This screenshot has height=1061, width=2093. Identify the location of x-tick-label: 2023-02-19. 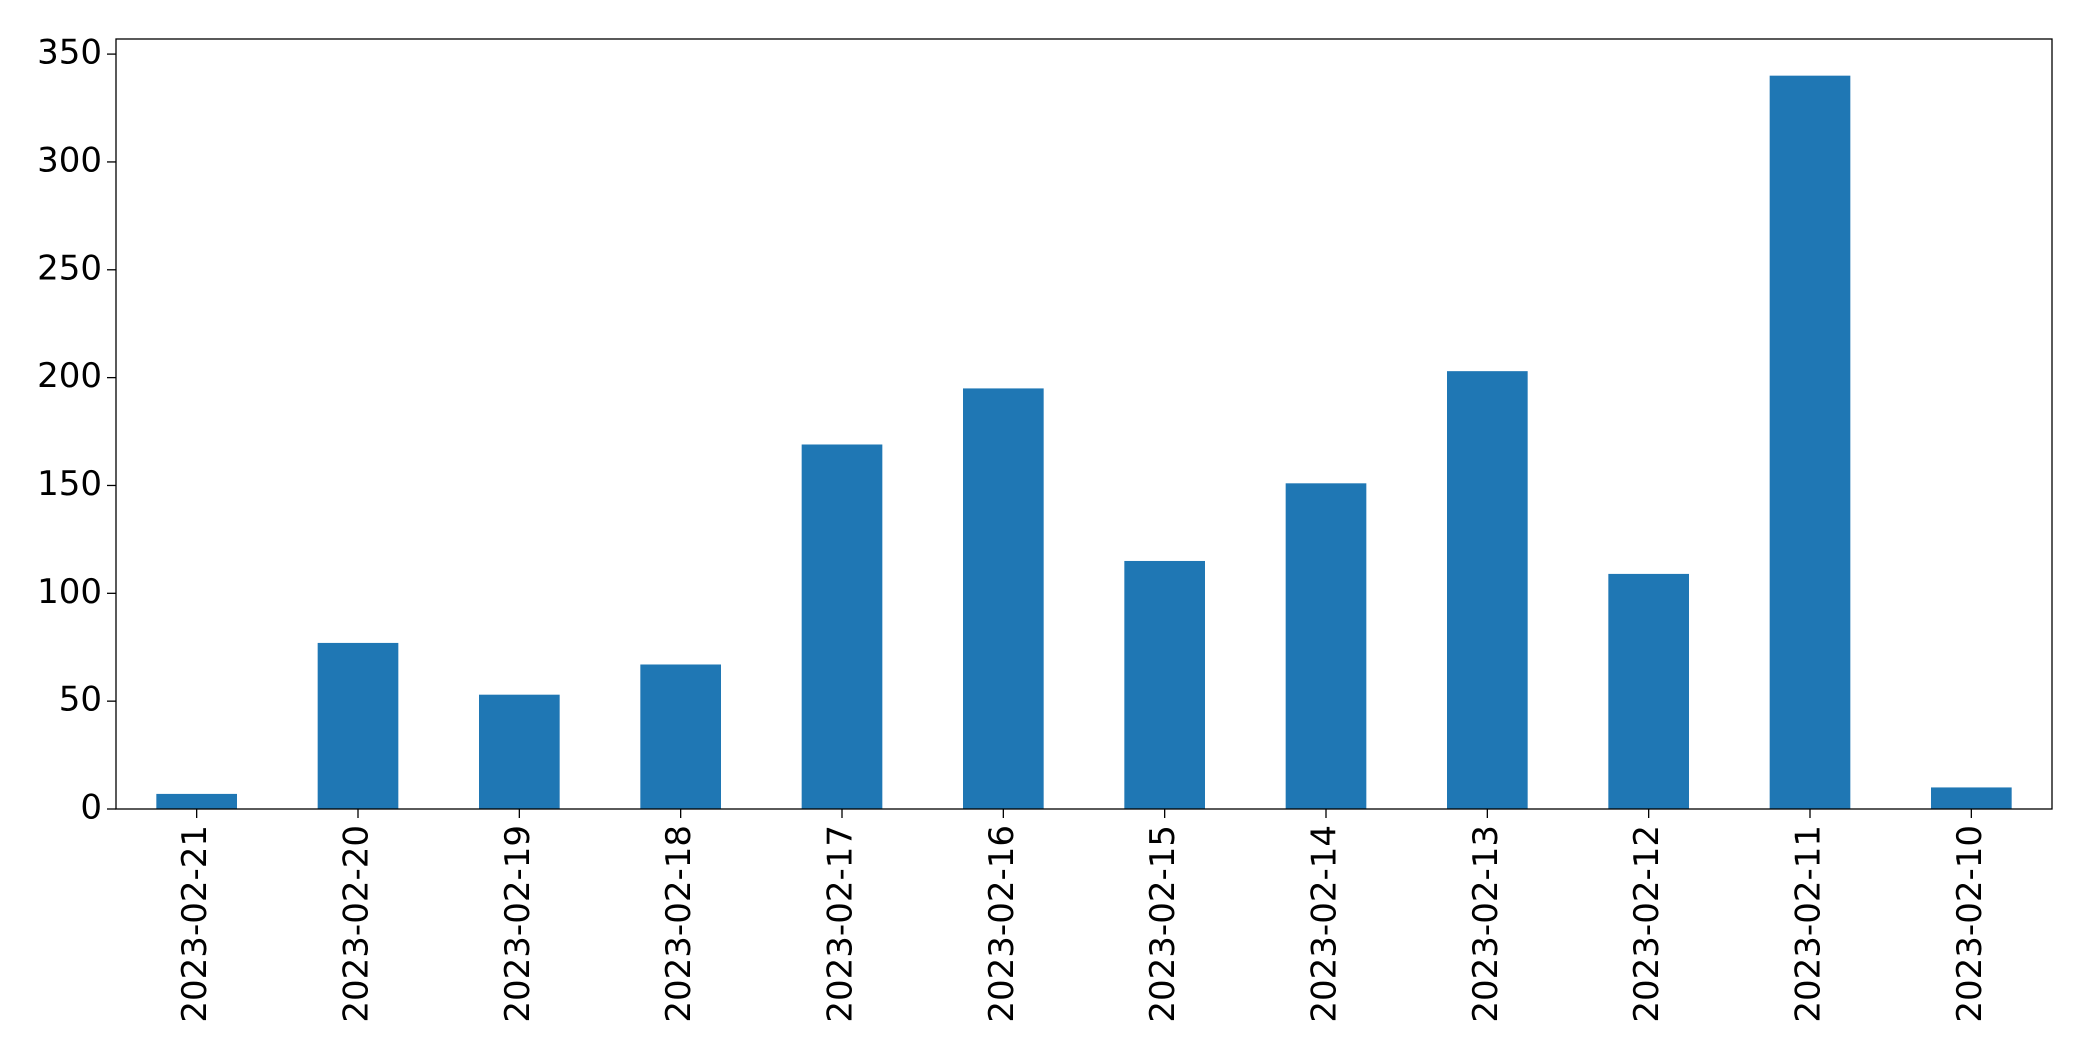
(518, 924).